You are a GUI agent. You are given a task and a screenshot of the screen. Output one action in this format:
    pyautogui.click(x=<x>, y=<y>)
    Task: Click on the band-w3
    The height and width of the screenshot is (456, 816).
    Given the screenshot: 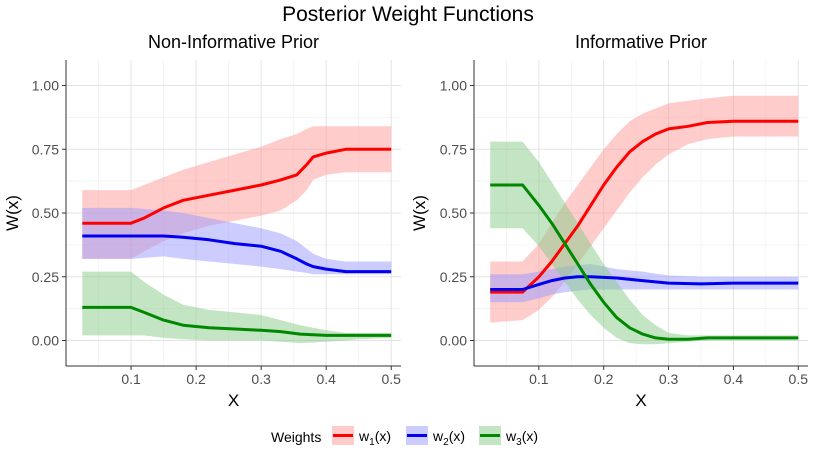 What is the action you would take?
    pyautogui.click(x=237, y=307)
    